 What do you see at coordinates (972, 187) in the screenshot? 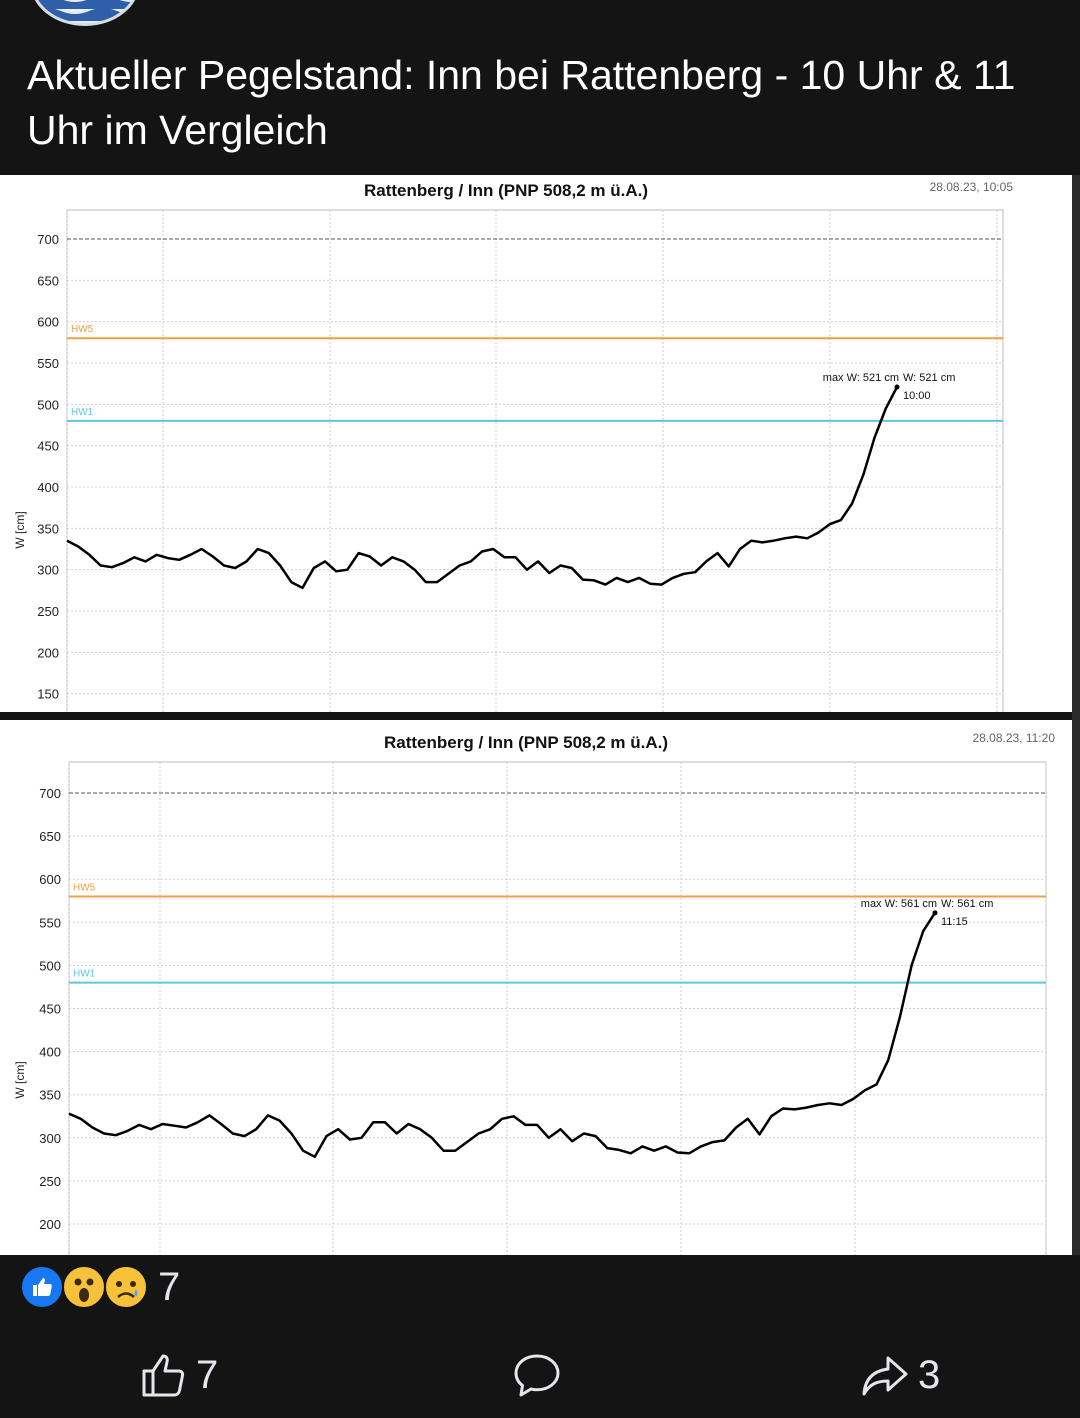
I see `chart-timestamp: 28.08.23, 10:05` at bounding box center [972, 187].